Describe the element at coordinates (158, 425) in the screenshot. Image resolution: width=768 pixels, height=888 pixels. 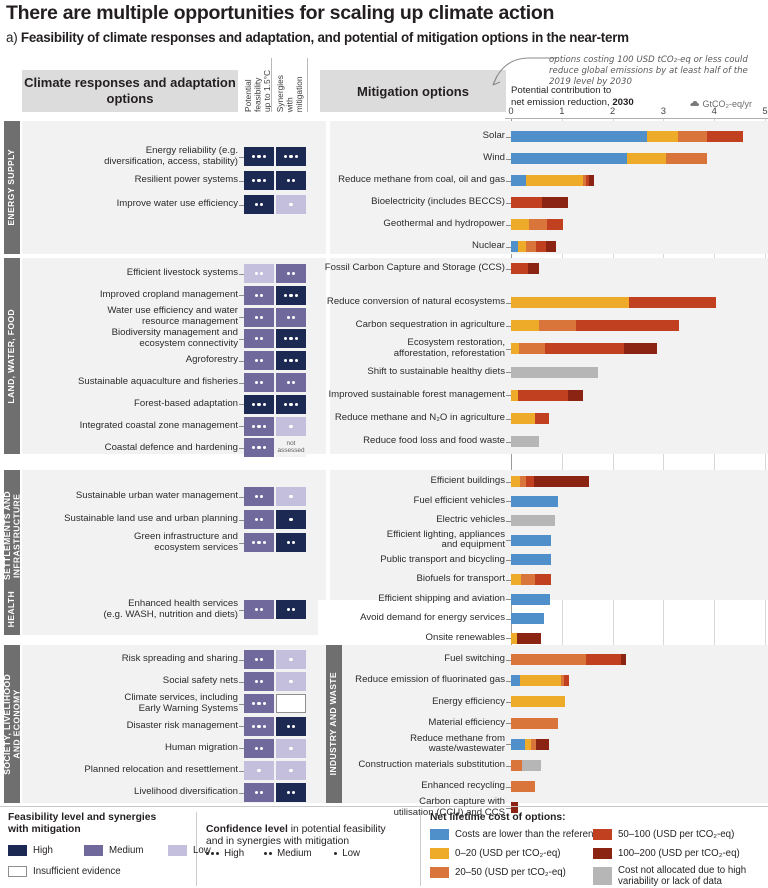
I see `adaptation-option-label: Integrated coastal zone management` at that location.